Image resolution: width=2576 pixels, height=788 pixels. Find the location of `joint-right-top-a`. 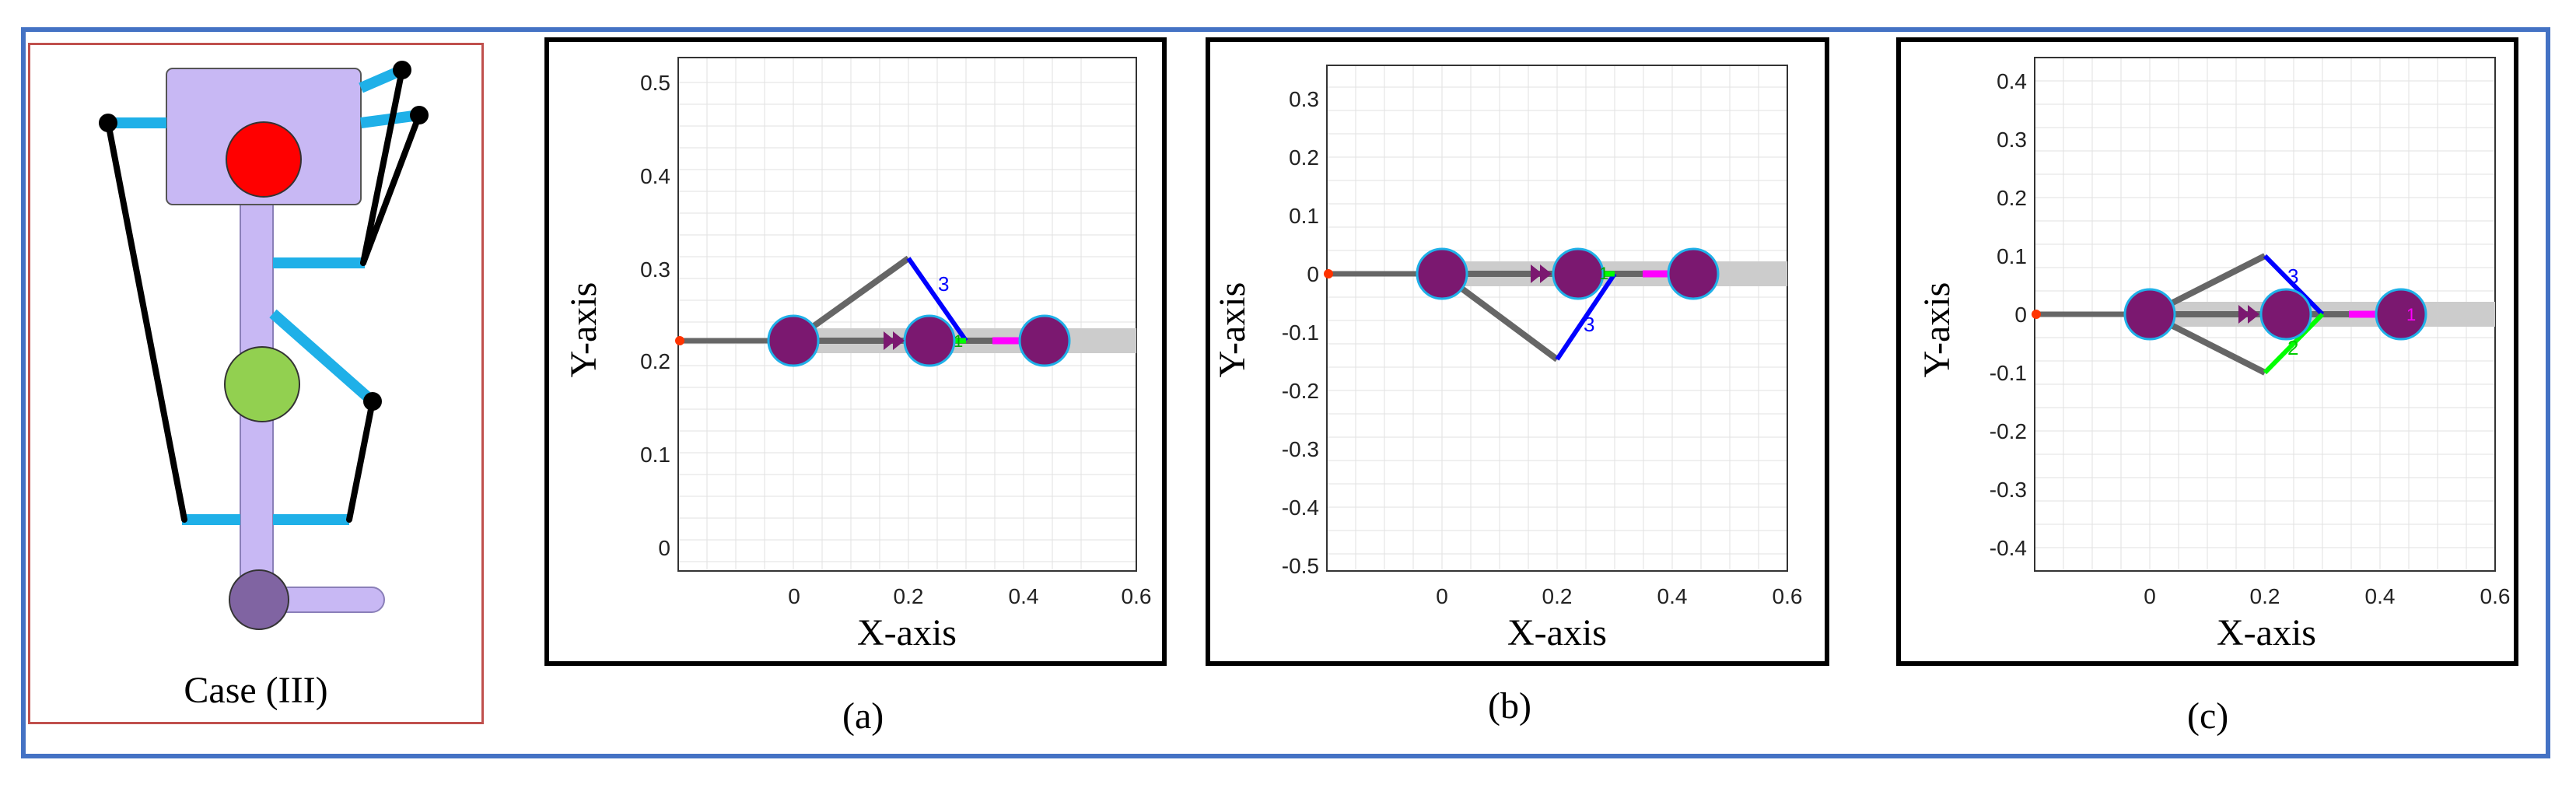

joint-right-top-a is located at coordinates (402, 70).